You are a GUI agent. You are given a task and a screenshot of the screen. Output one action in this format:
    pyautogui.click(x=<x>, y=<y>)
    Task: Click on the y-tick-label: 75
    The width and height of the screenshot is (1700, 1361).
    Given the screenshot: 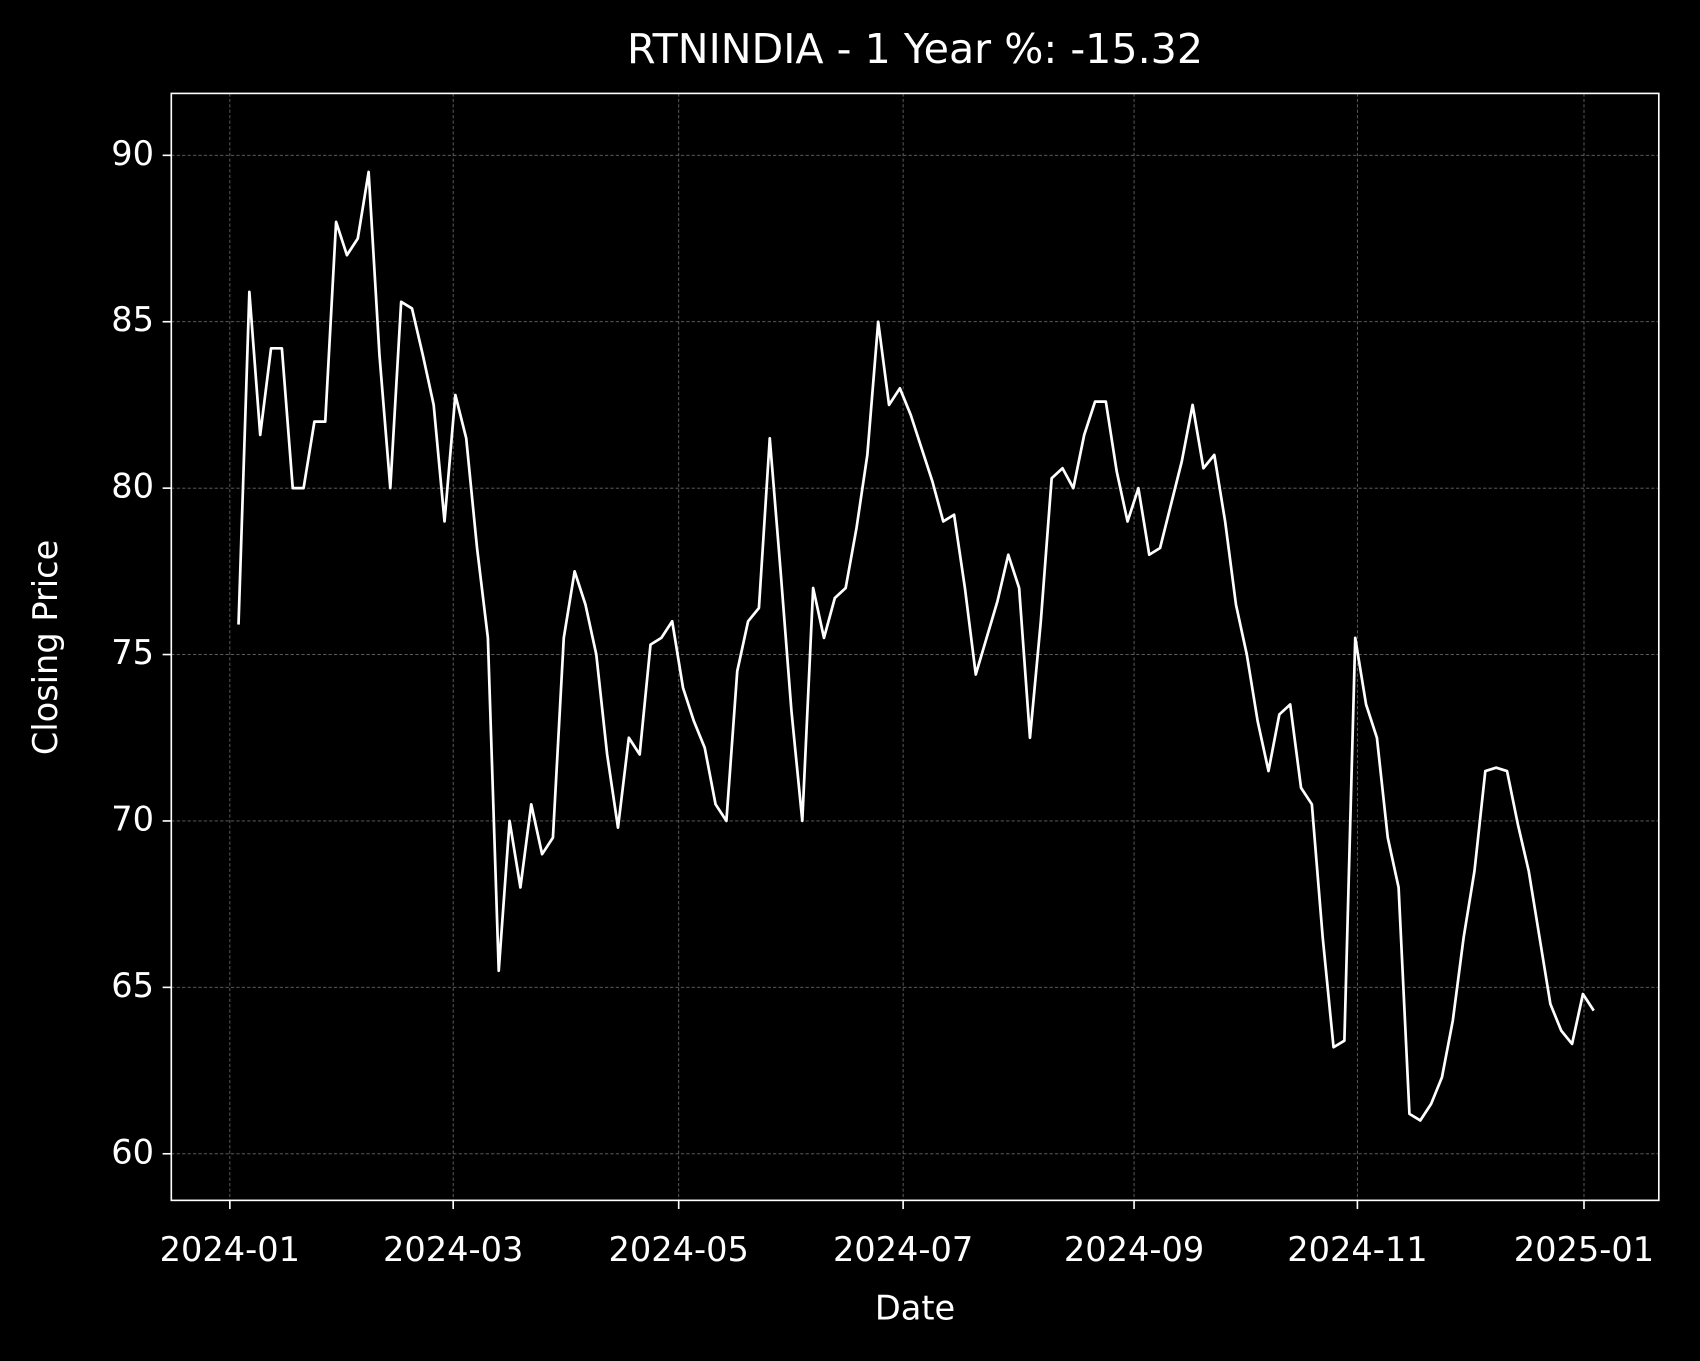 What is the action you would take?
    pyautogui.click(x=132, y=652)
    